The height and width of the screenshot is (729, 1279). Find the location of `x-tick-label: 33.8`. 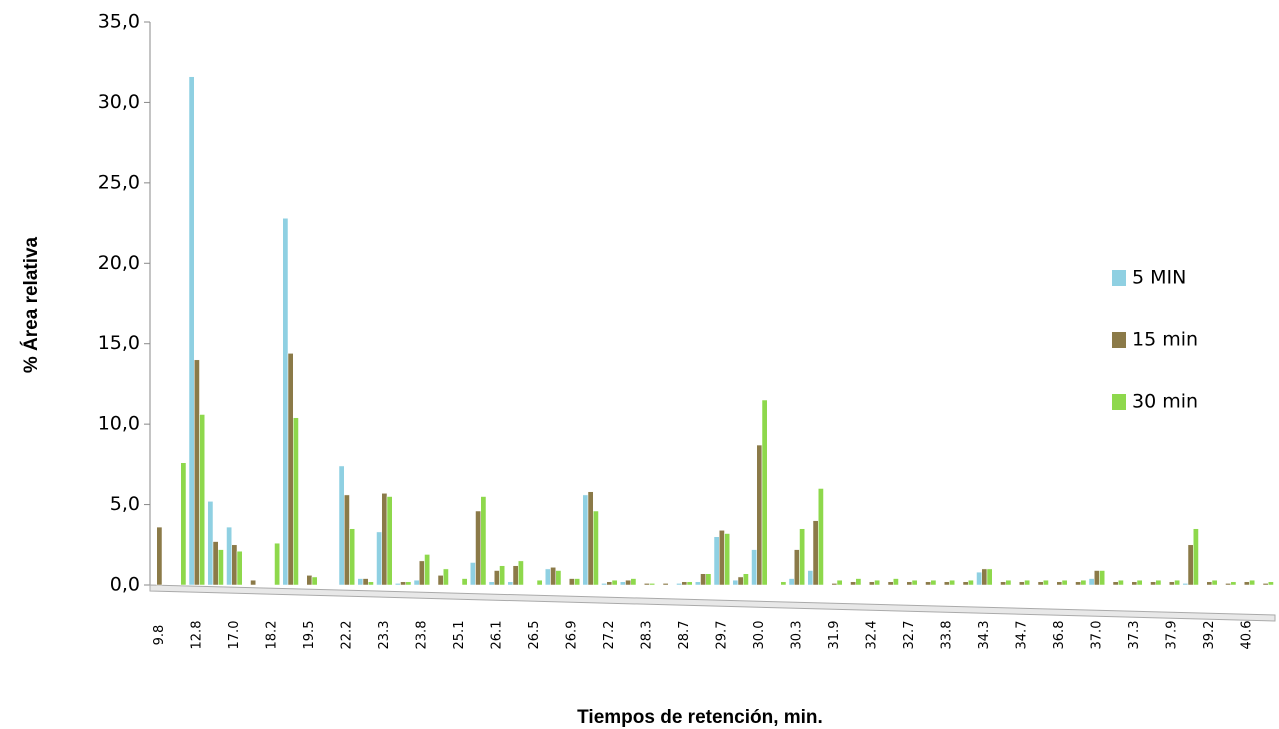

x-tick-label: 33.8 is located at coordinates (946, 635).